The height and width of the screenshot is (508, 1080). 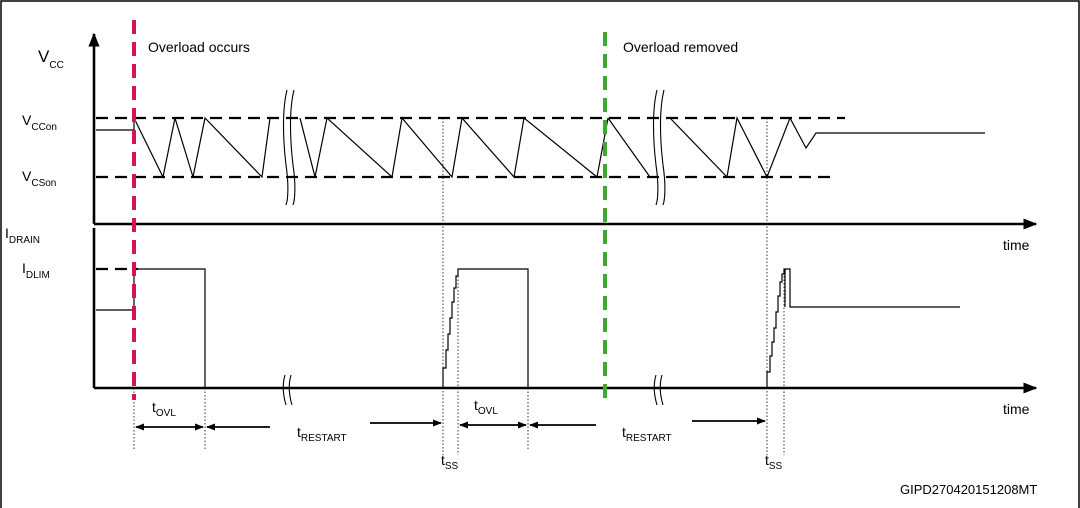 What do you see at coordinates (36, 270) in the screenshot?
I see `idlim-label: IDLIM` at bounding box center [36, 270].